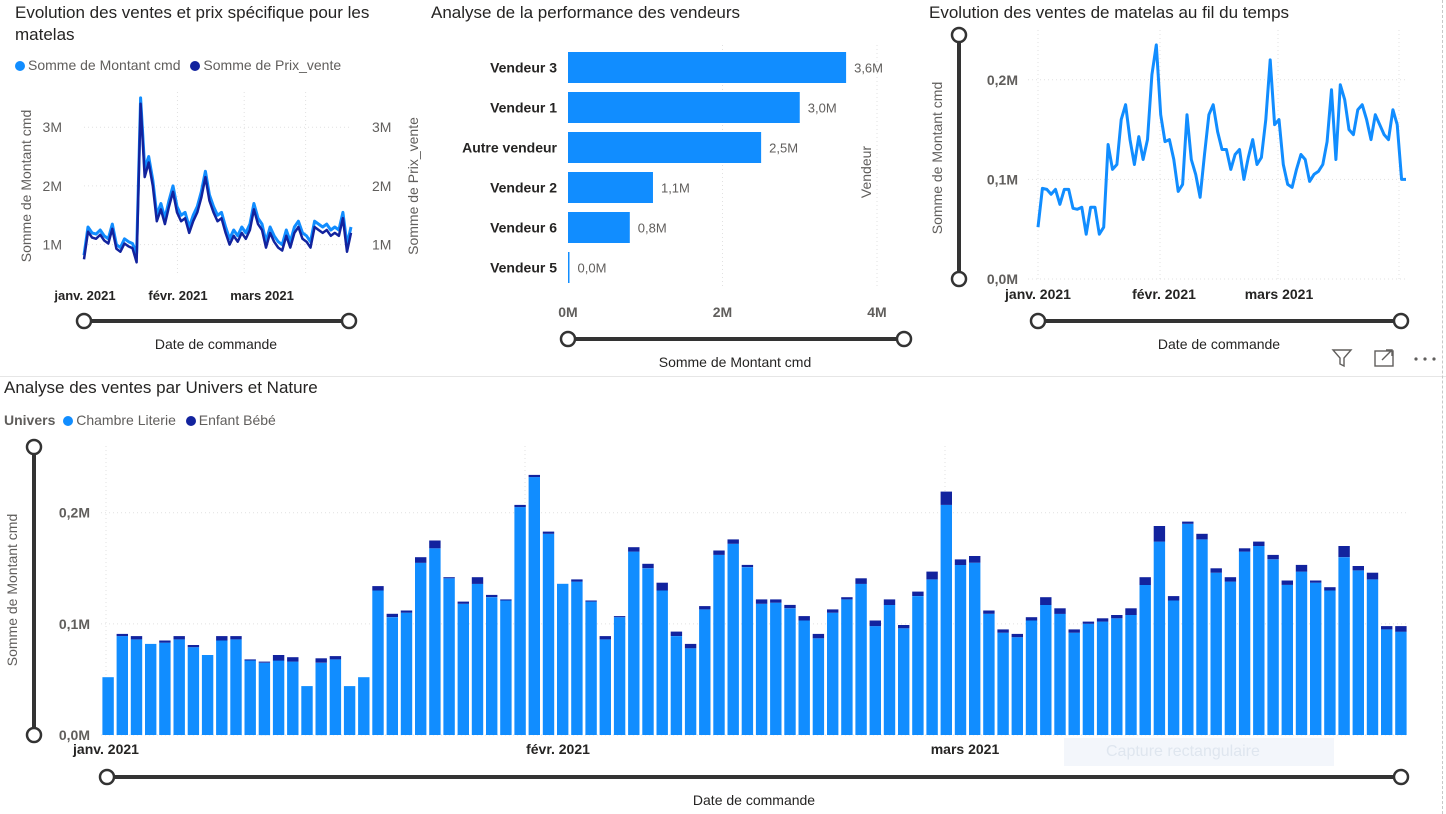 Image resolution: width=1446 pixels, height=814 pixels. I want to click on series-line-prix, so click(217, 183).